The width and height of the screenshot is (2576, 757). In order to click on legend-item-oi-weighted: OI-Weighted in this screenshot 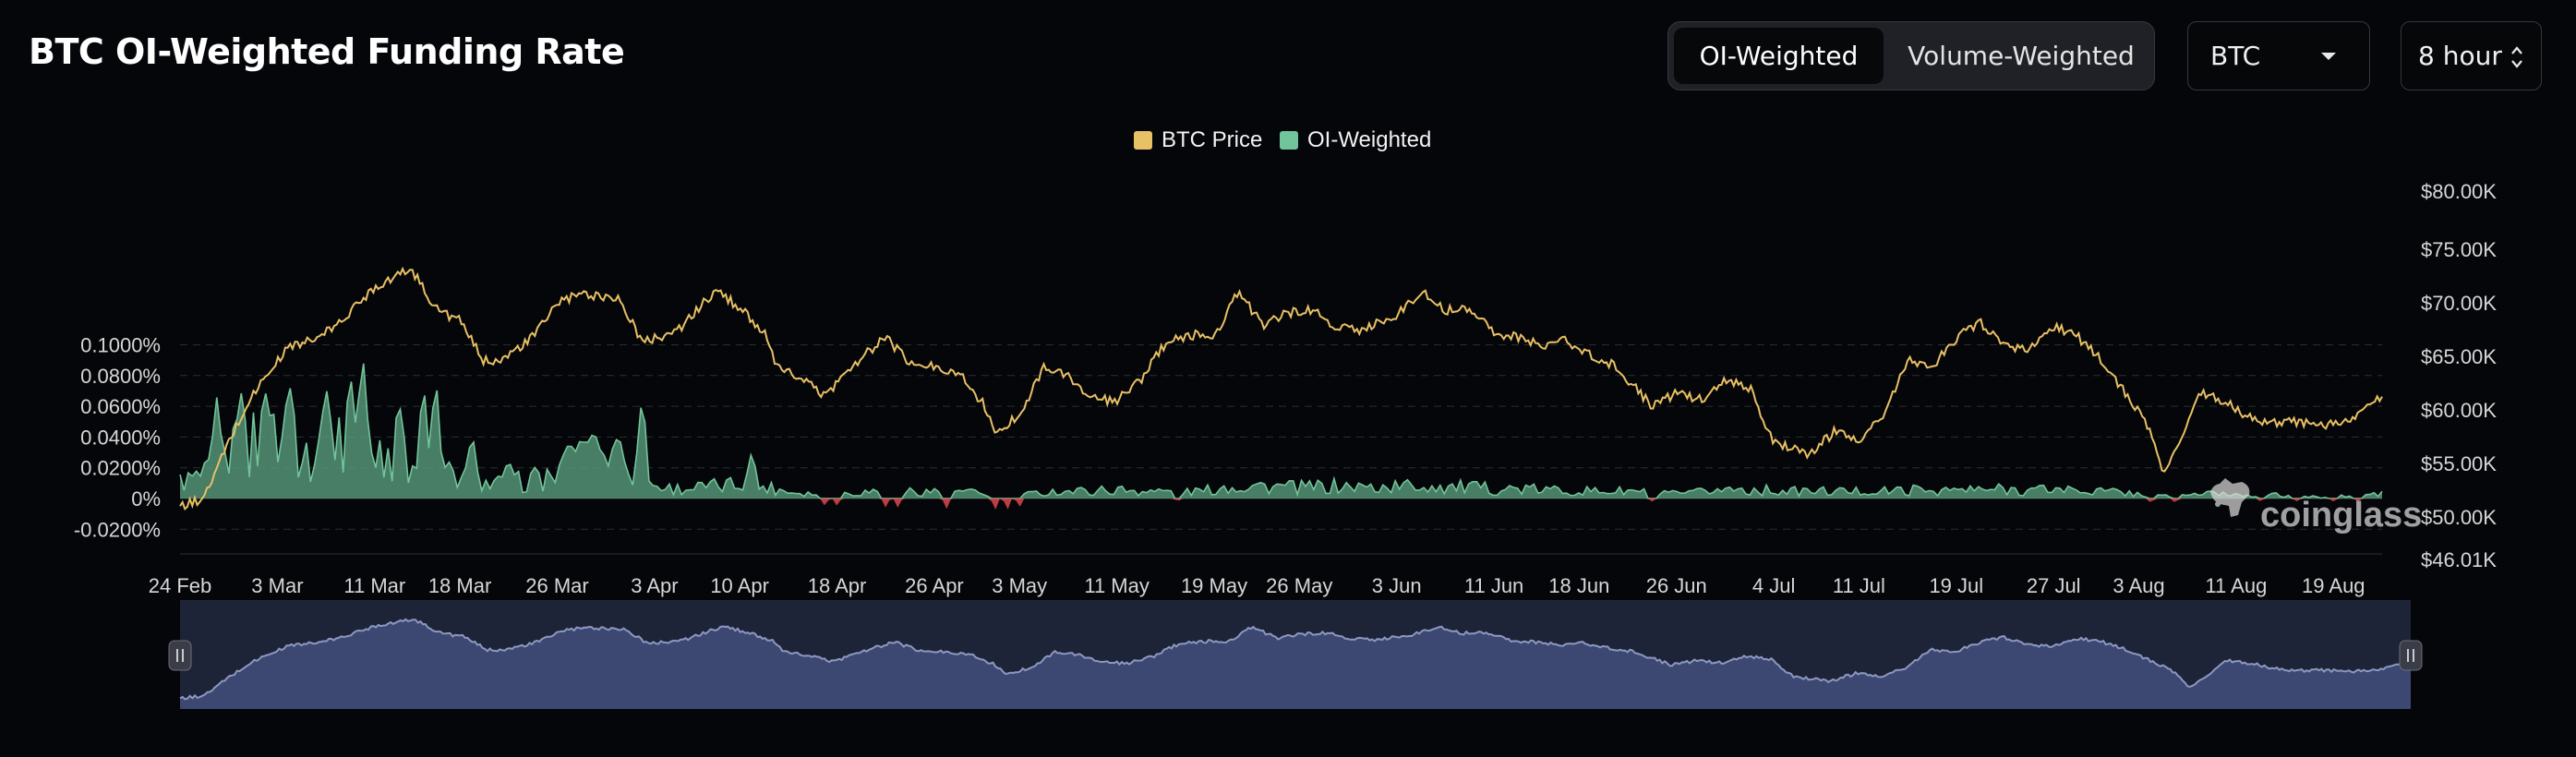, I will do `click(1355, 140)`.